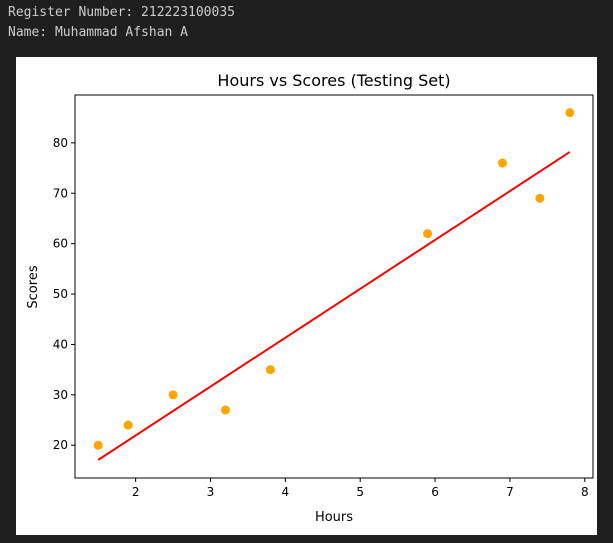 This screenshot has width=613, height=543. I want to click on x-tick-label: 4, so click(286, 492).